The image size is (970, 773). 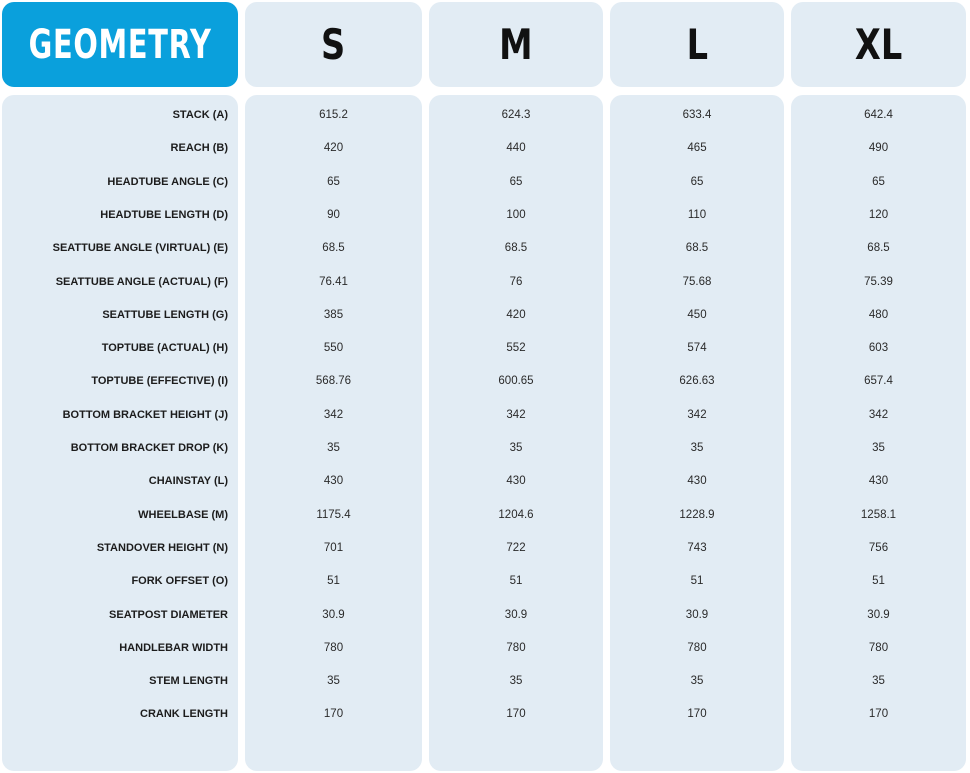 I want to click on size-header-l: L, so click(x=697, y=44).